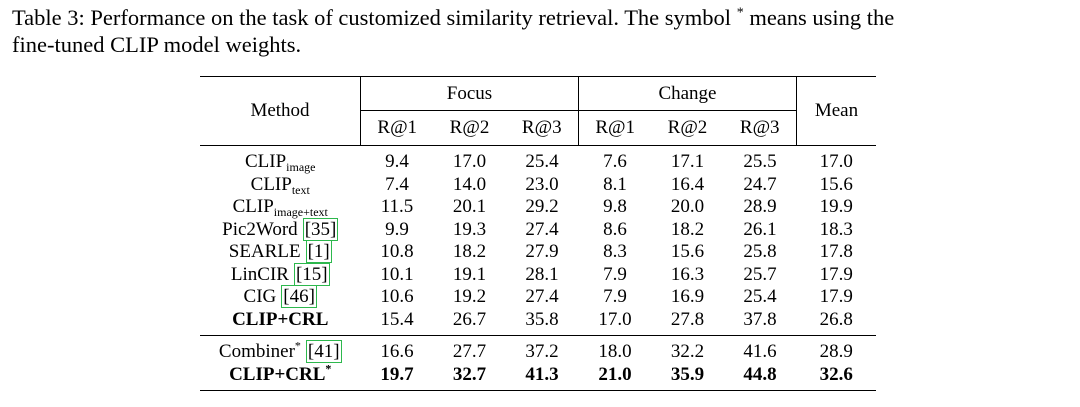  Describe the element at coordinates (687, 297) in the screenshot. I see `value-cell: 16.9` at that location.